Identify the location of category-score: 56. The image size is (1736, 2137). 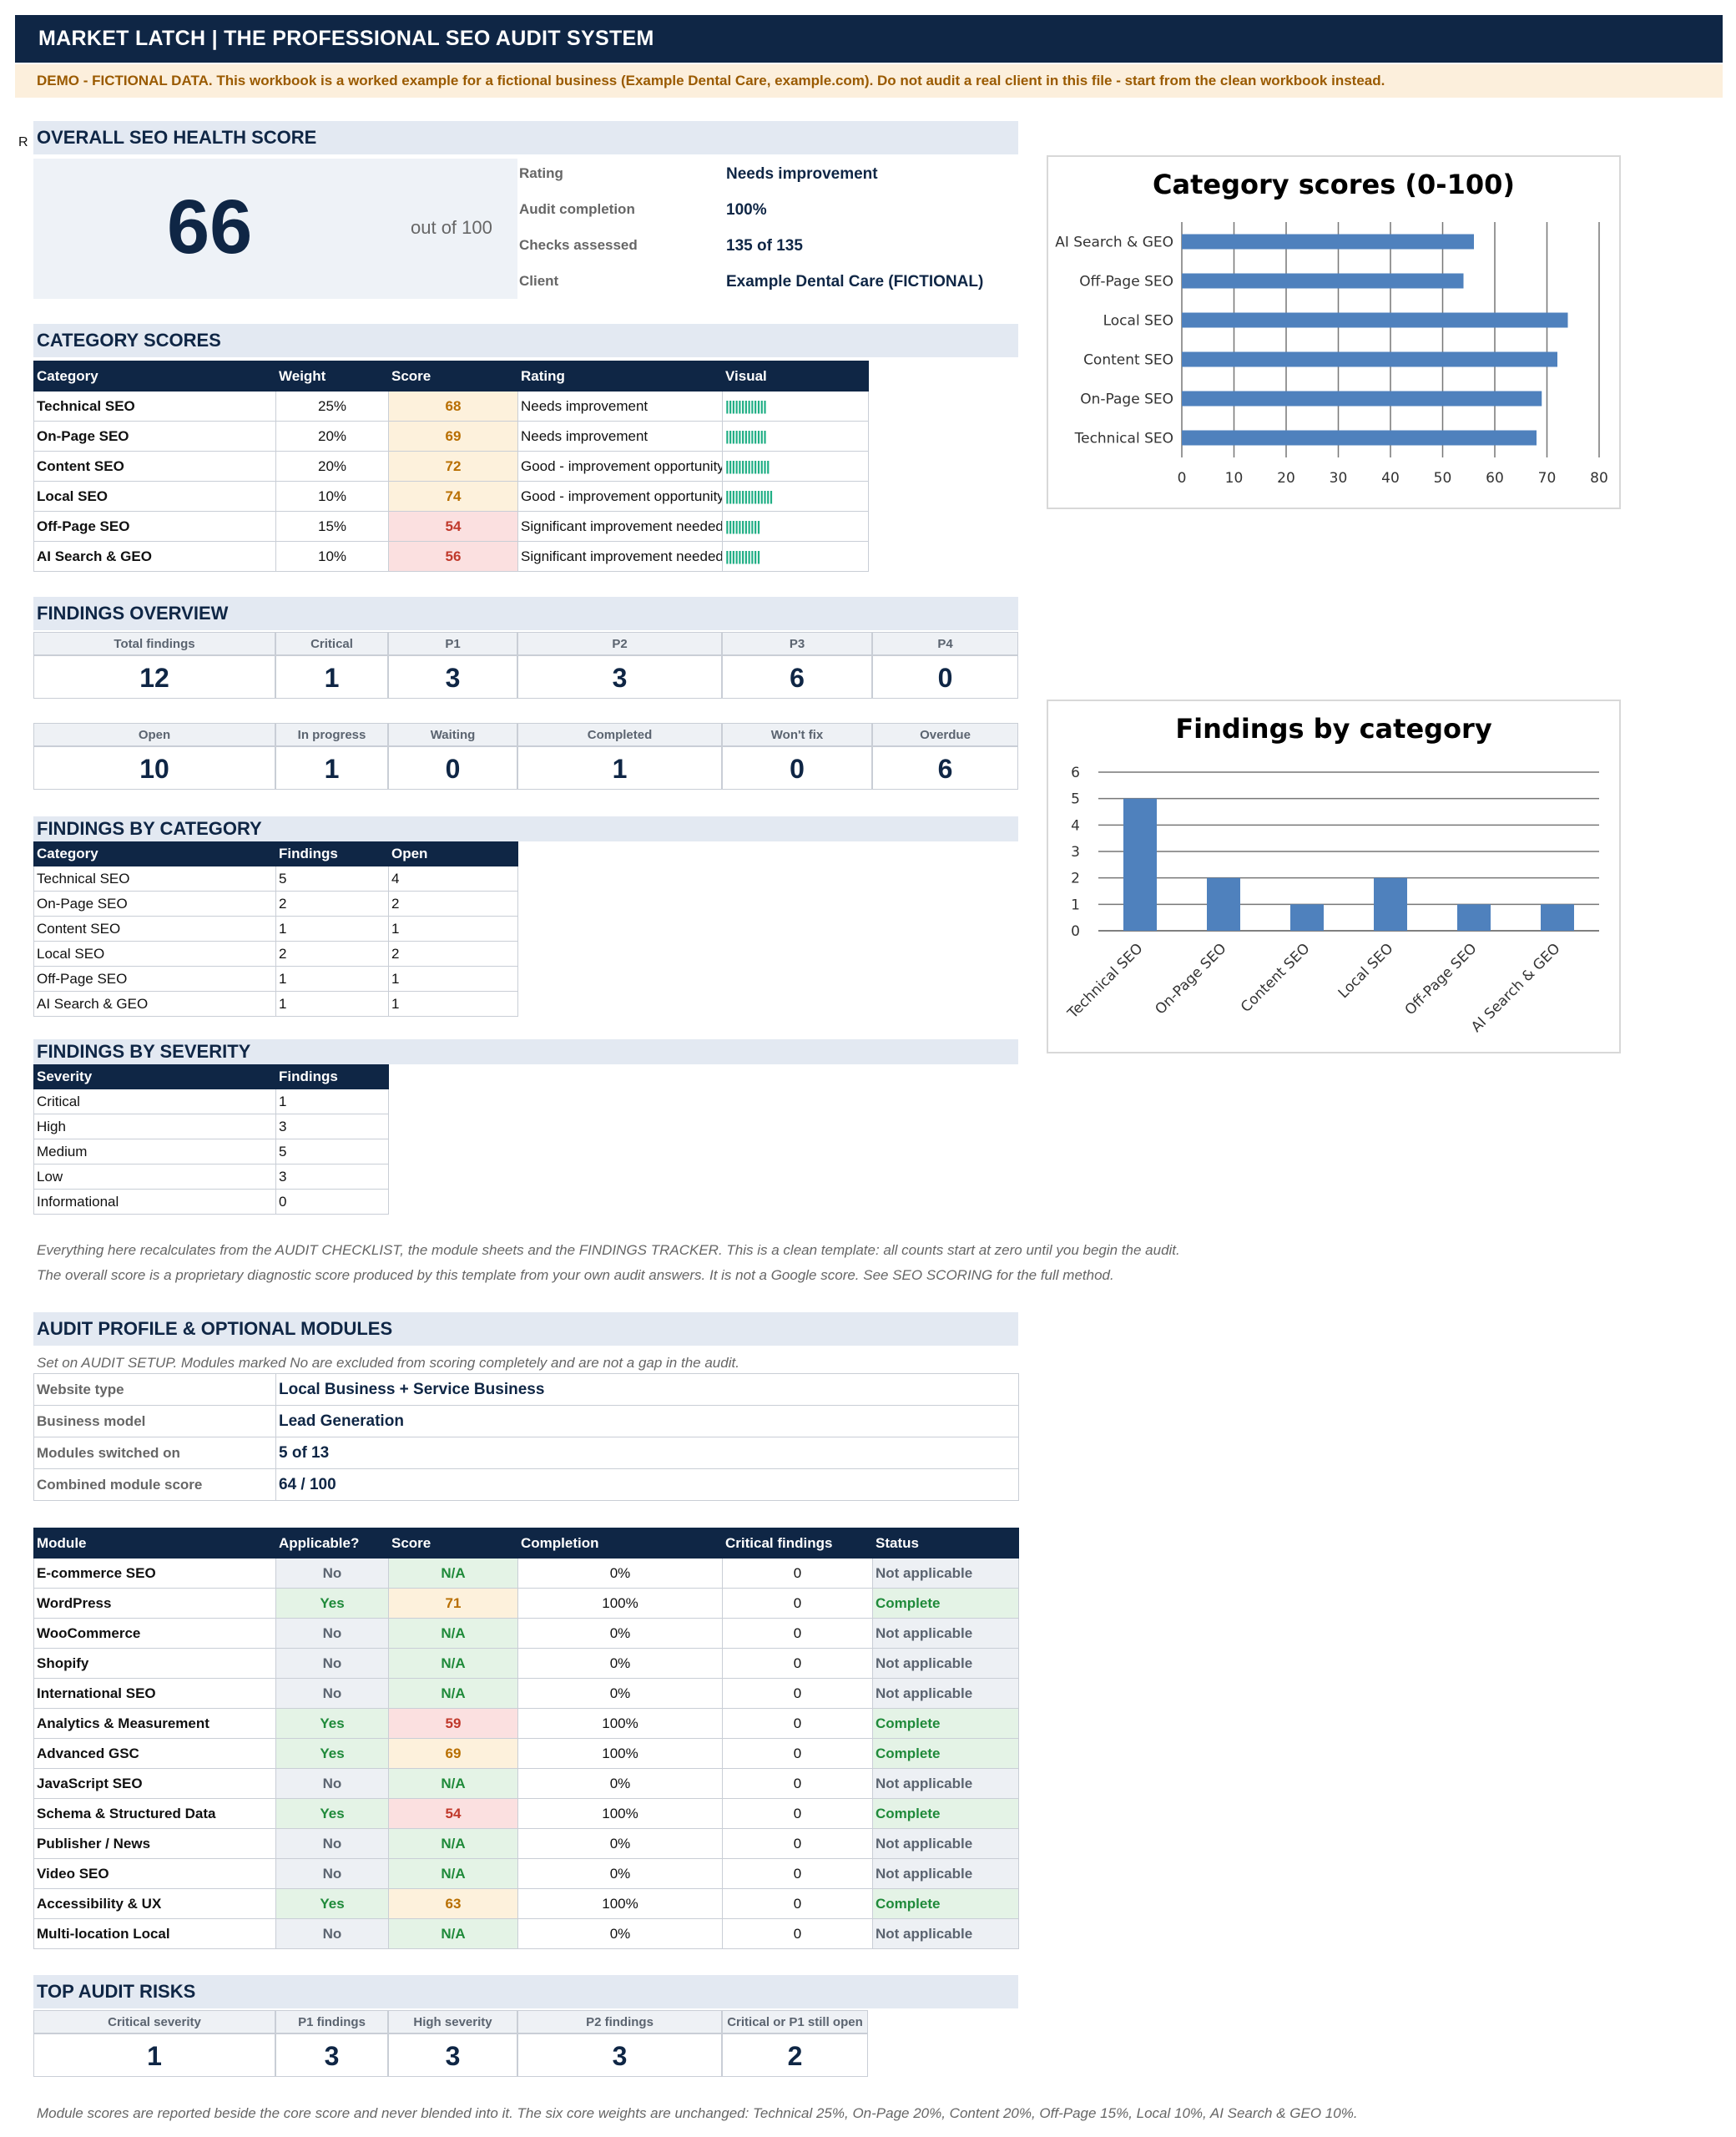
(453, 556).